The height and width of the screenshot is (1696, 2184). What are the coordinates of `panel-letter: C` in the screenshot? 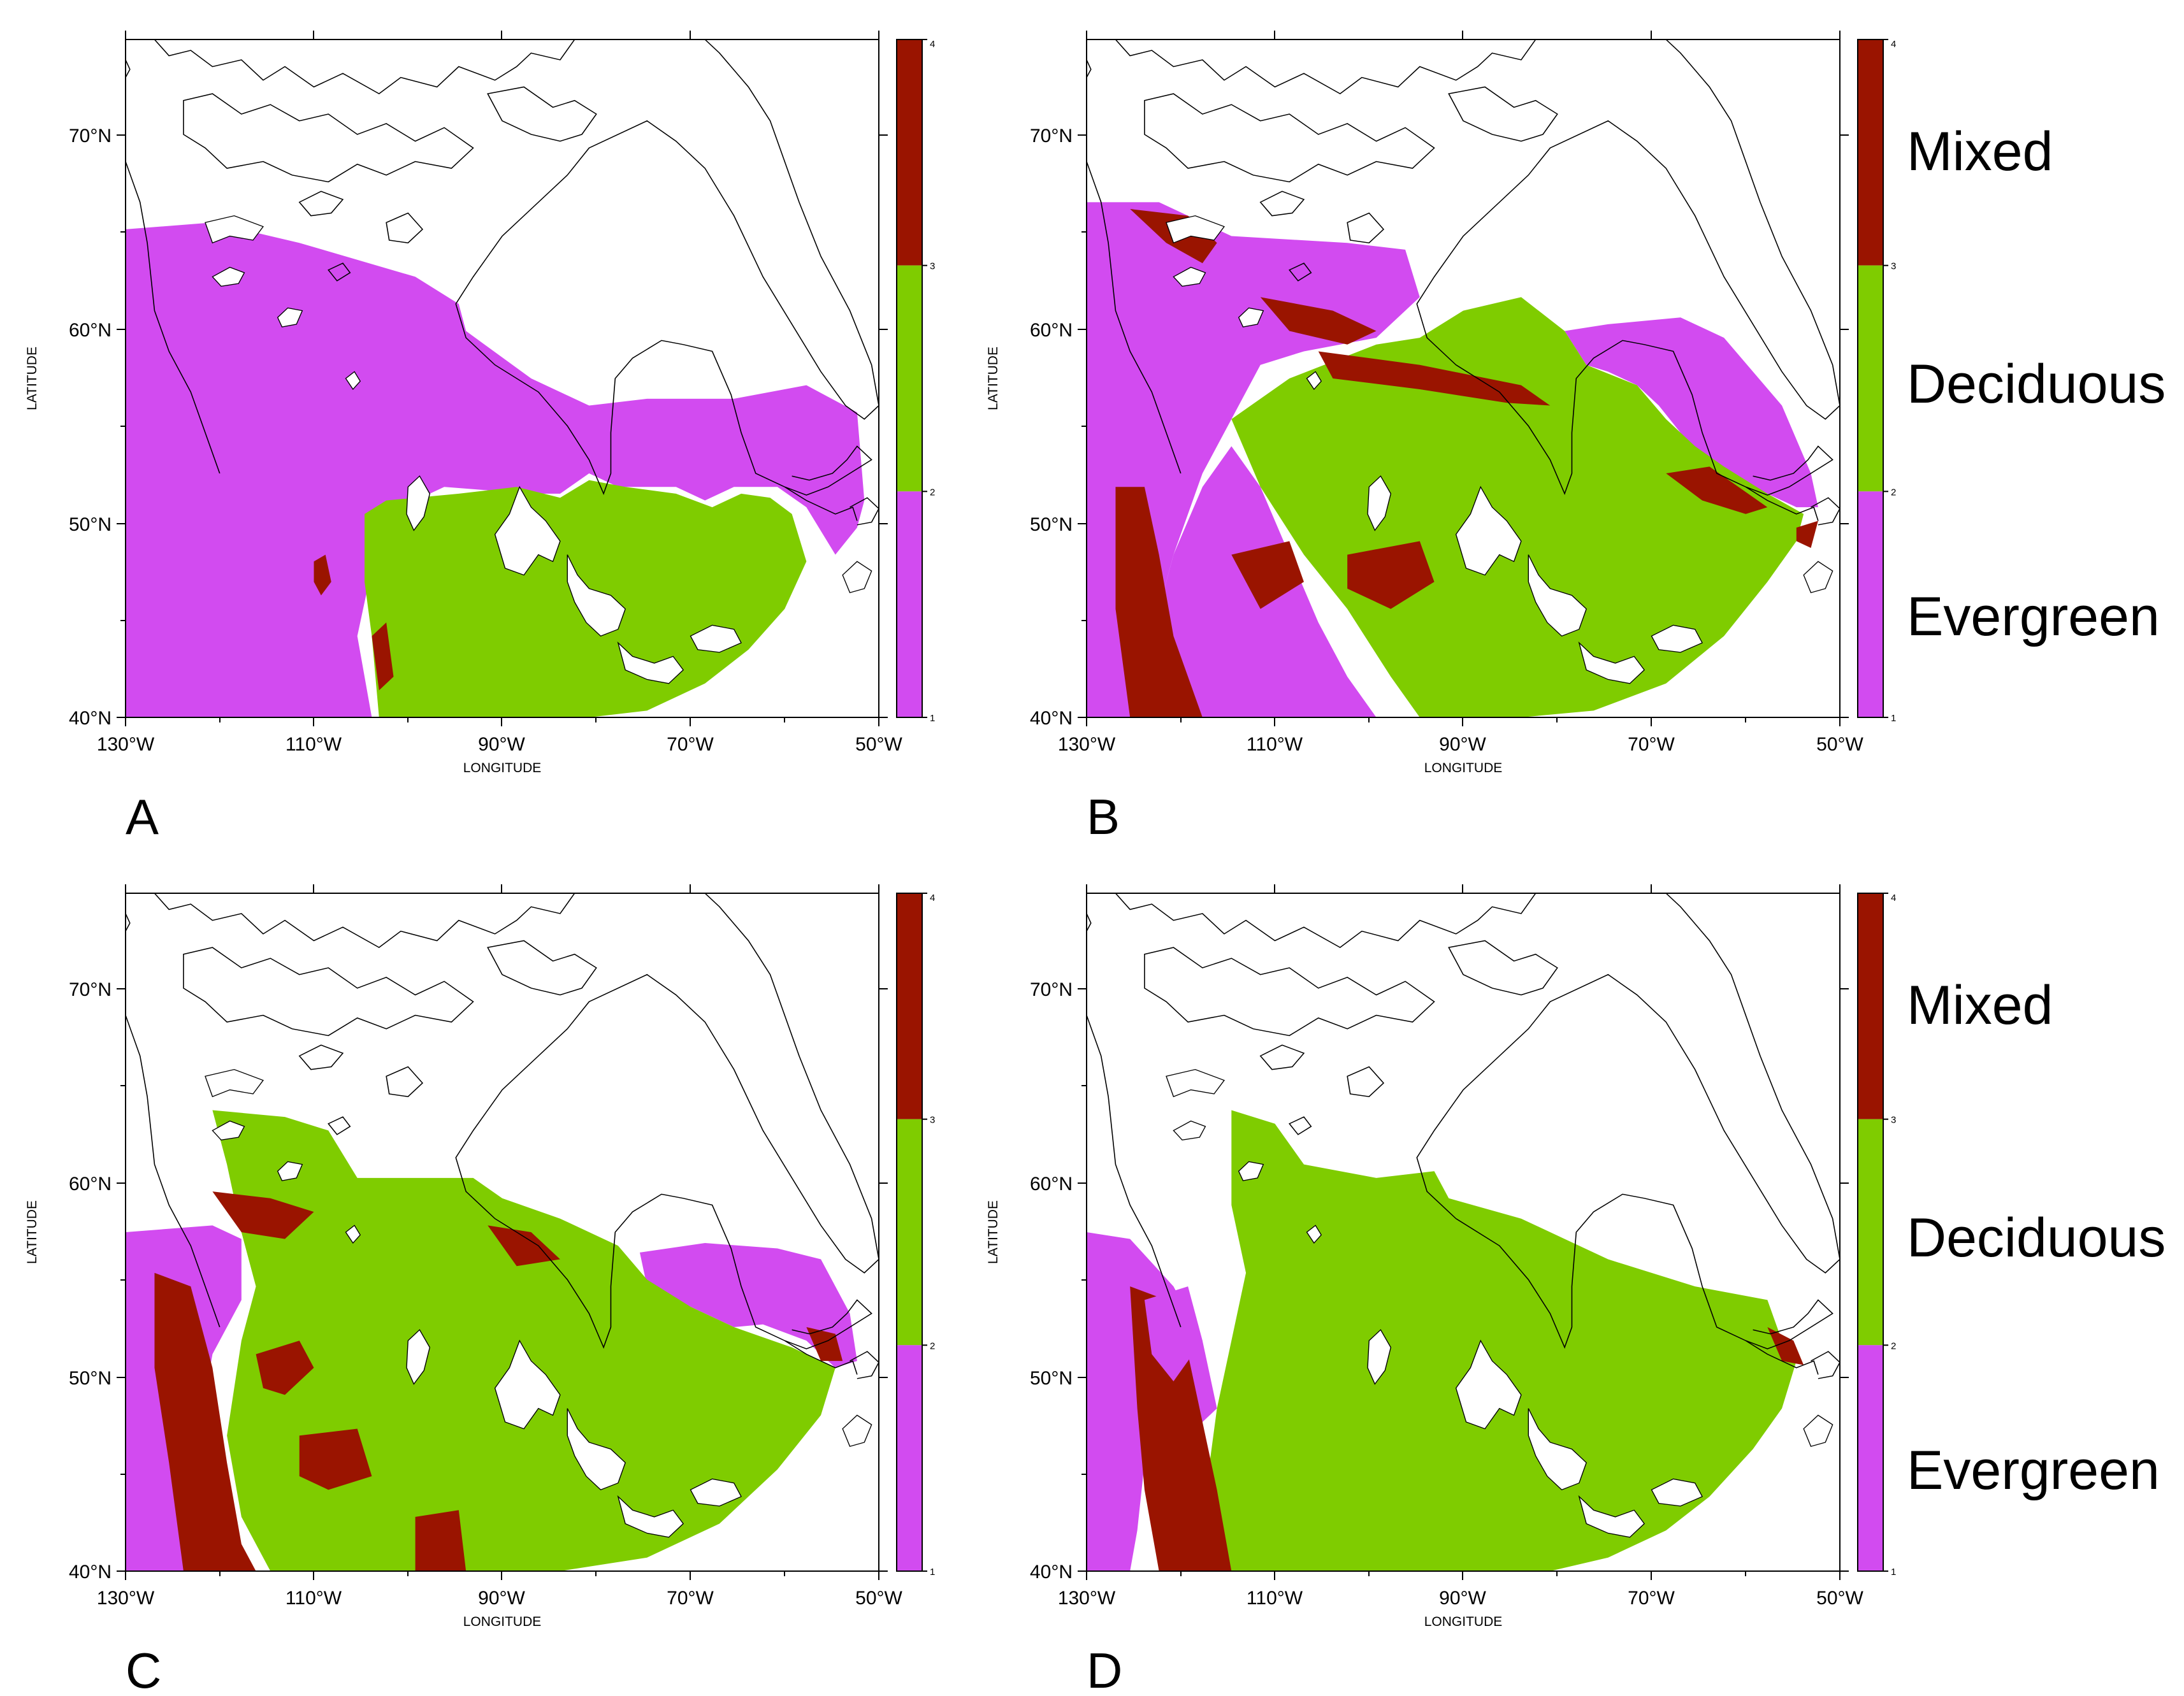 It's located at (143, 1669).